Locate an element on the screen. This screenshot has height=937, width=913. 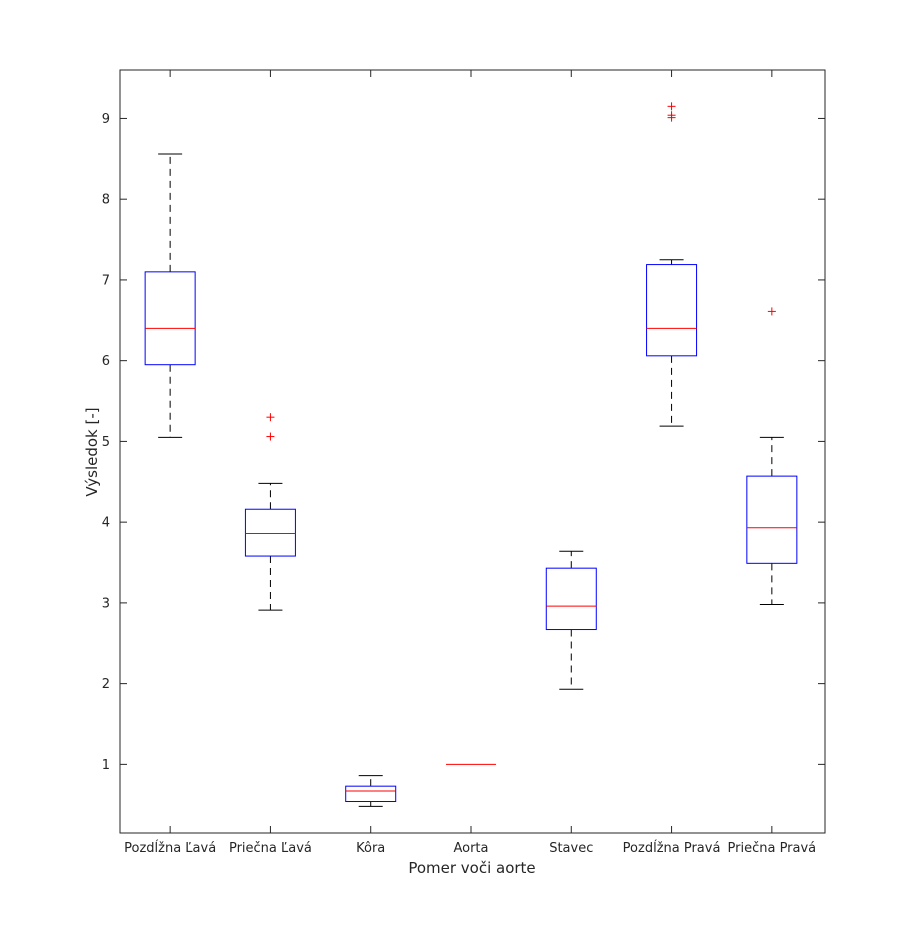
y-tick-label: 4 is located at coordinates (106, 523).